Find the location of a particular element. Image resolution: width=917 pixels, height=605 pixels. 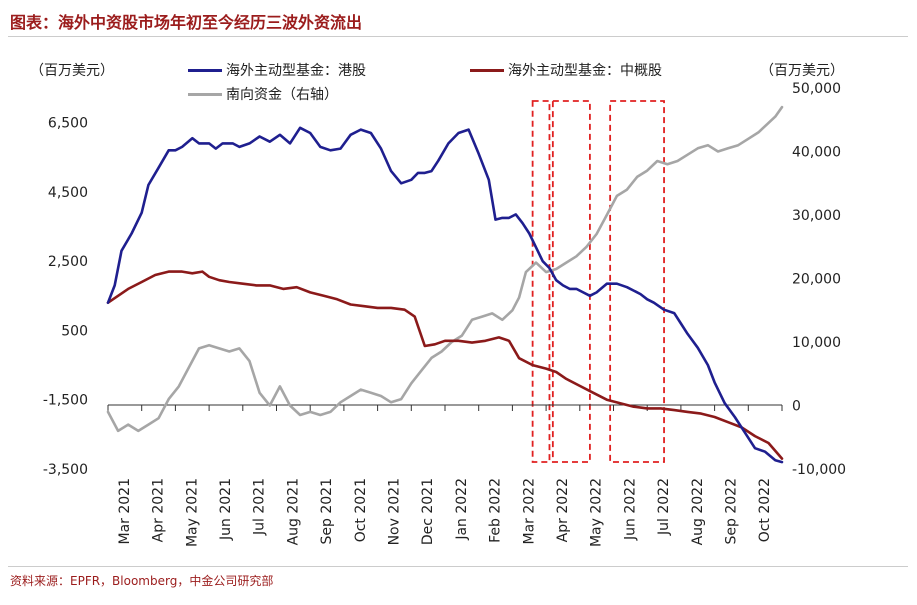

x-tick-label: Apr 2022 is located at coordinates (563, 510).